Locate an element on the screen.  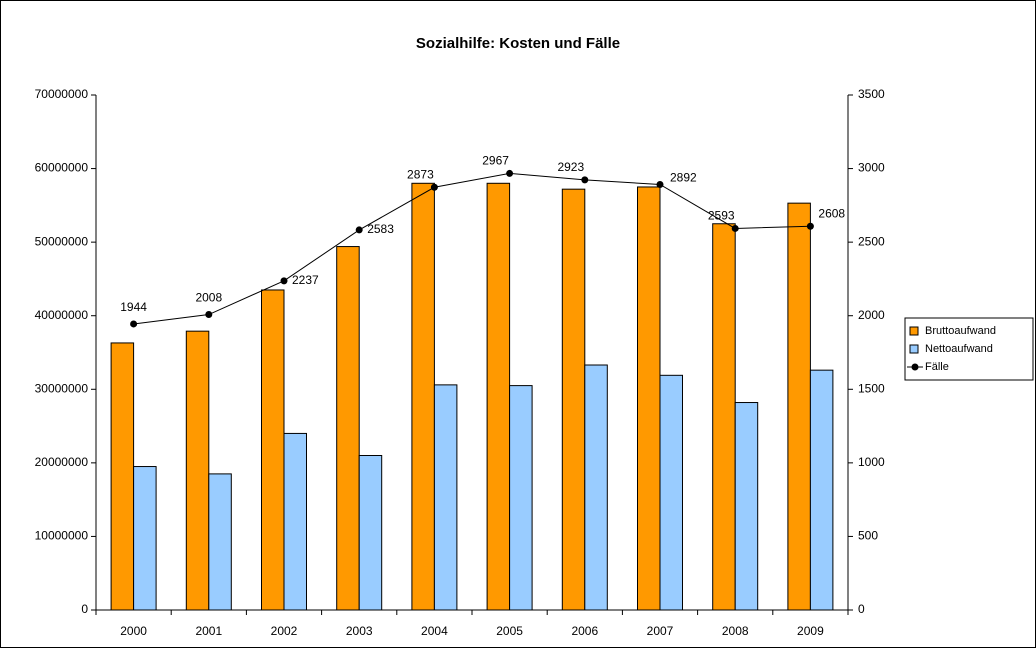
y2-tick-label: 1500 is located at coordinates (871, 388).